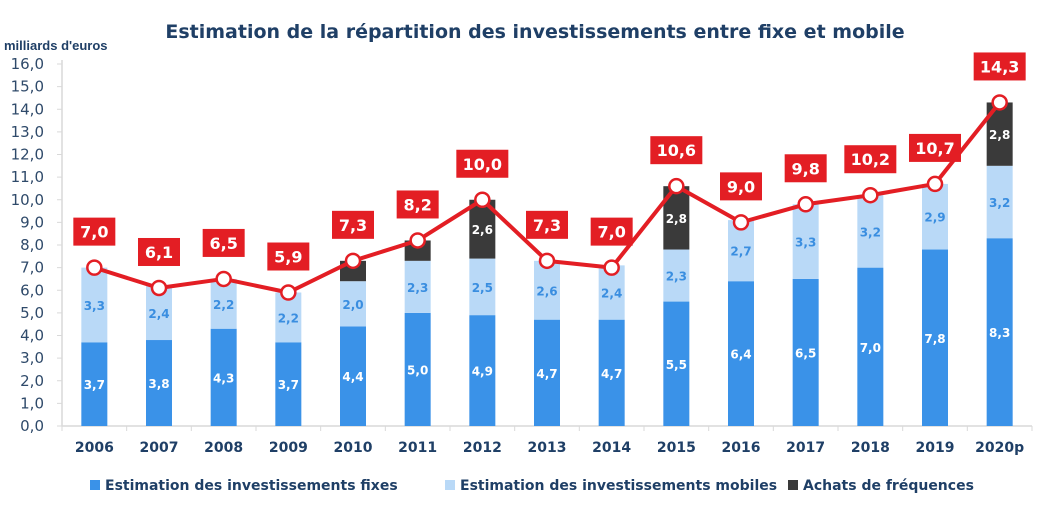  What do you see at coordinates (676, 448) in the screenshot?
I see `x-tick-label: 2015` at bounding box center [676, 448].